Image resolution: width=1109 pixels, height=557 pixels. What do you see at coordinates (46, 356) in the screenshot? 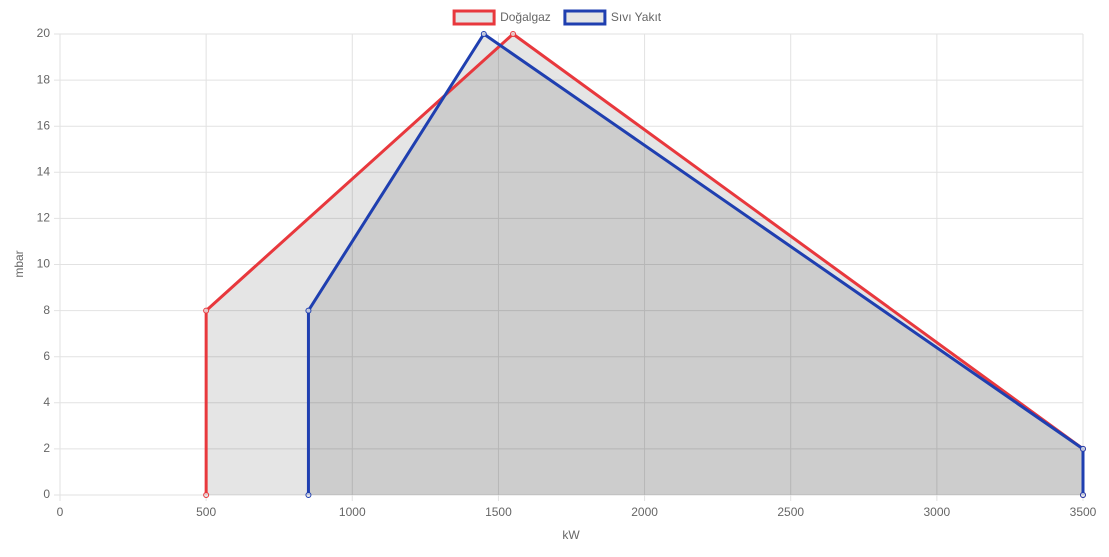
I see `y-tick-label: 6` at bounding box center [46, 356].